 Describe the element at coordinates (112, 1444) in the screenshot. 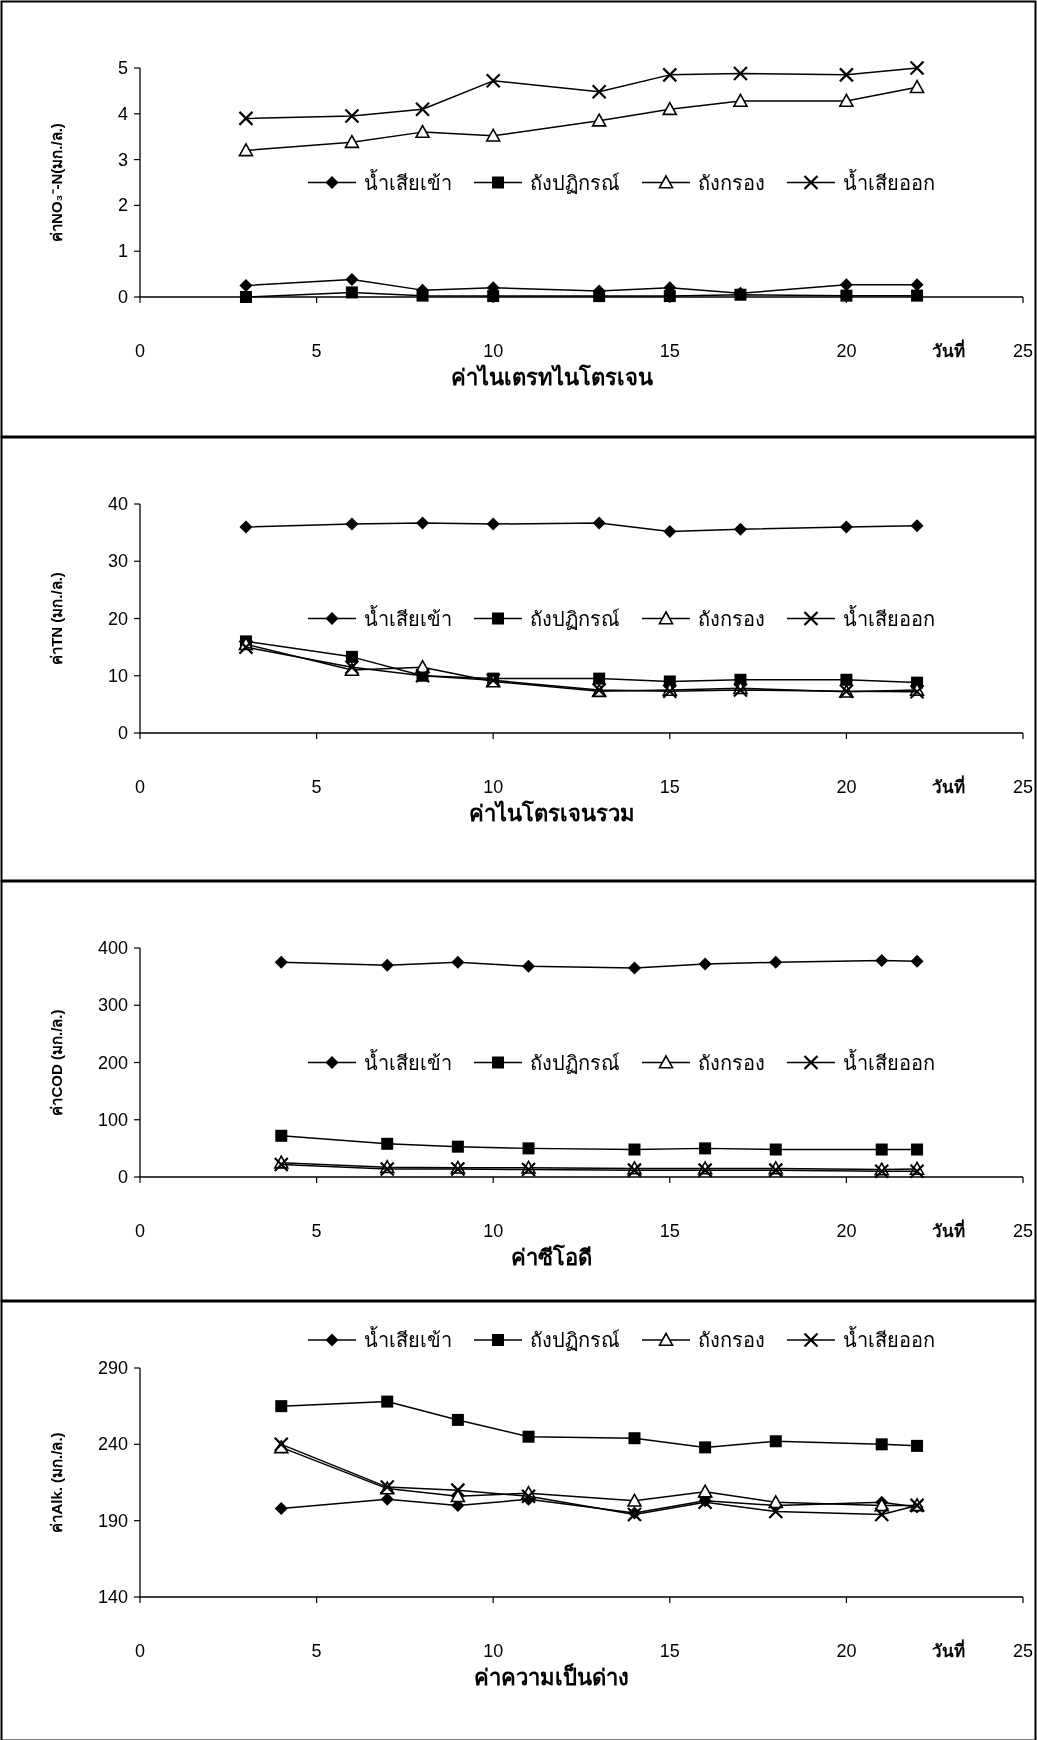

I see `y-tick-label: 240` at that location.